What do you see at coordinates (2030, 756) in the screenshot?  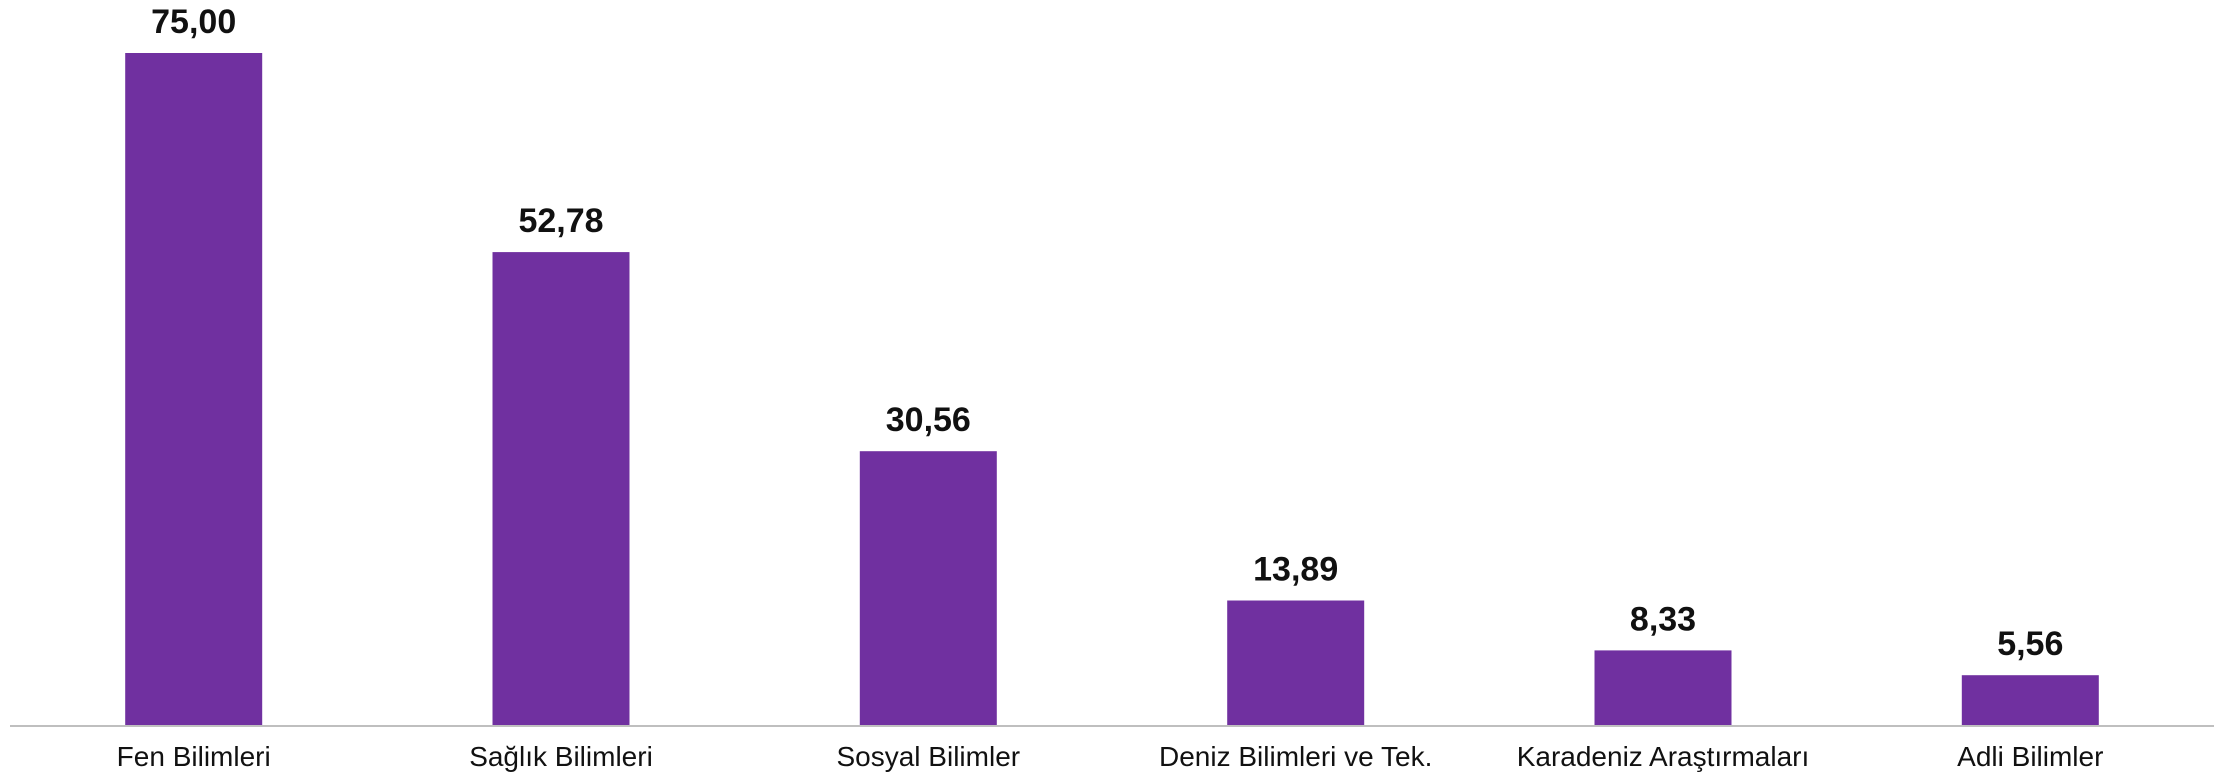 I see `x-tick-label: Adli Bilimler` at bounding box center [2030, 756].